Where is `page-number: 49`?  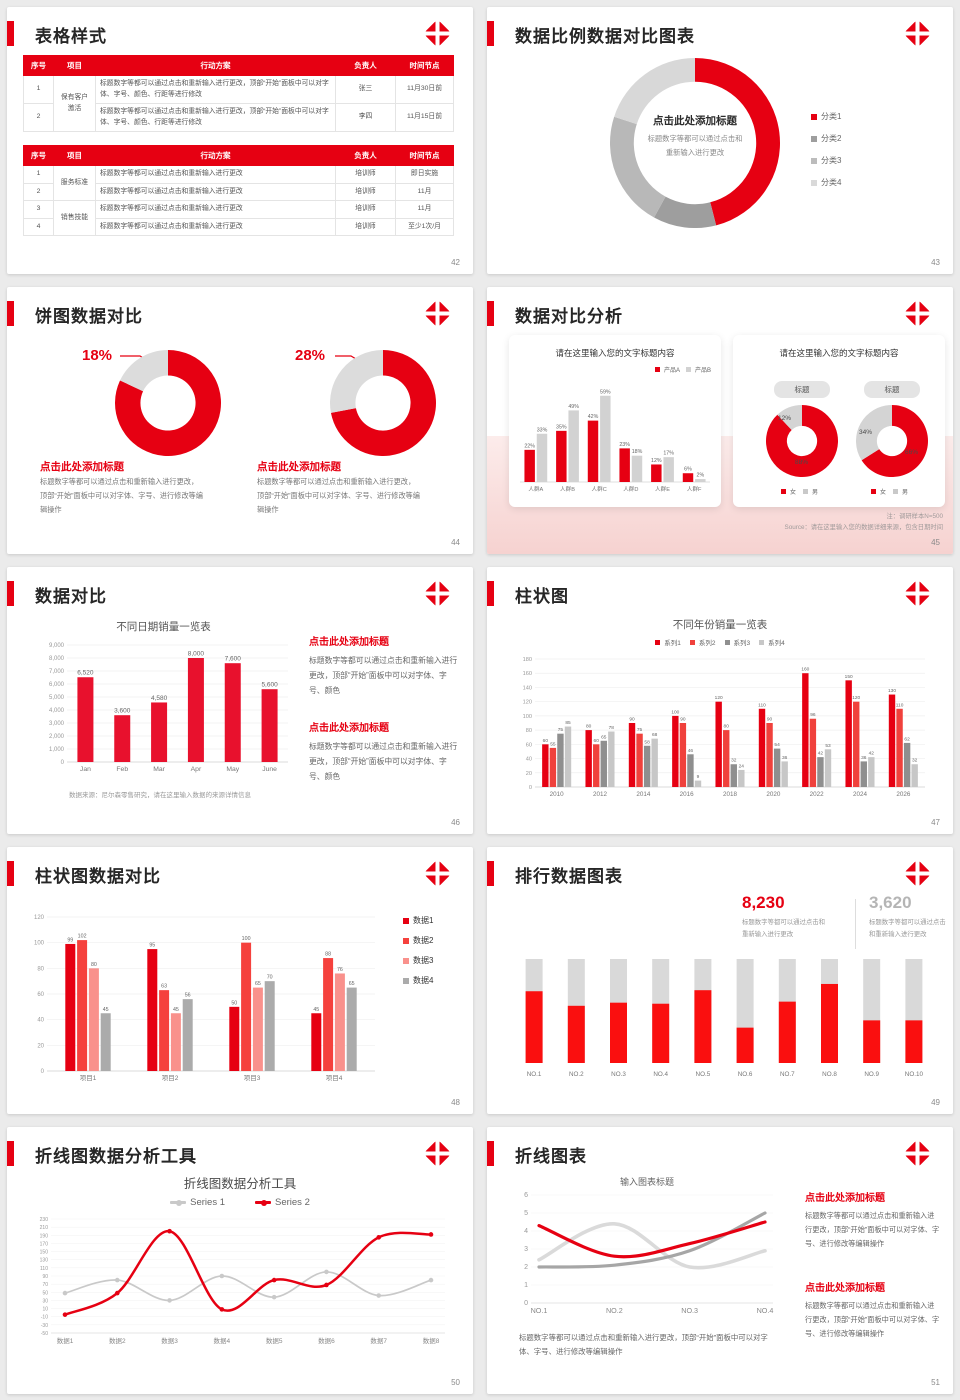
page-number: 49 is located at coordinates (935, 1102).